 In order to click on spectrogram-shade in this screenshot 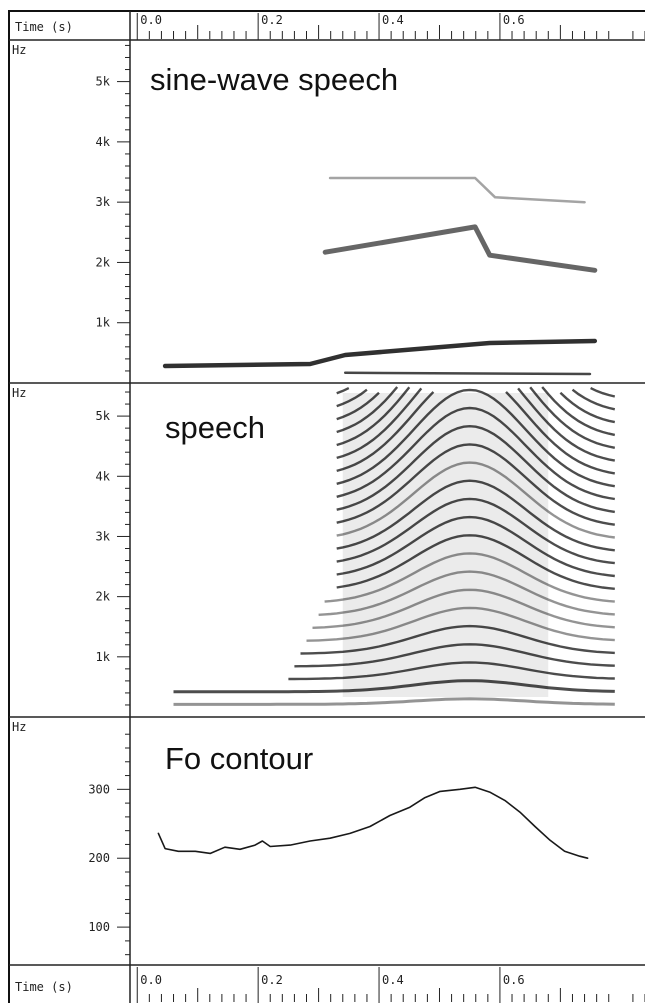, I will do `click(445, 545)`.